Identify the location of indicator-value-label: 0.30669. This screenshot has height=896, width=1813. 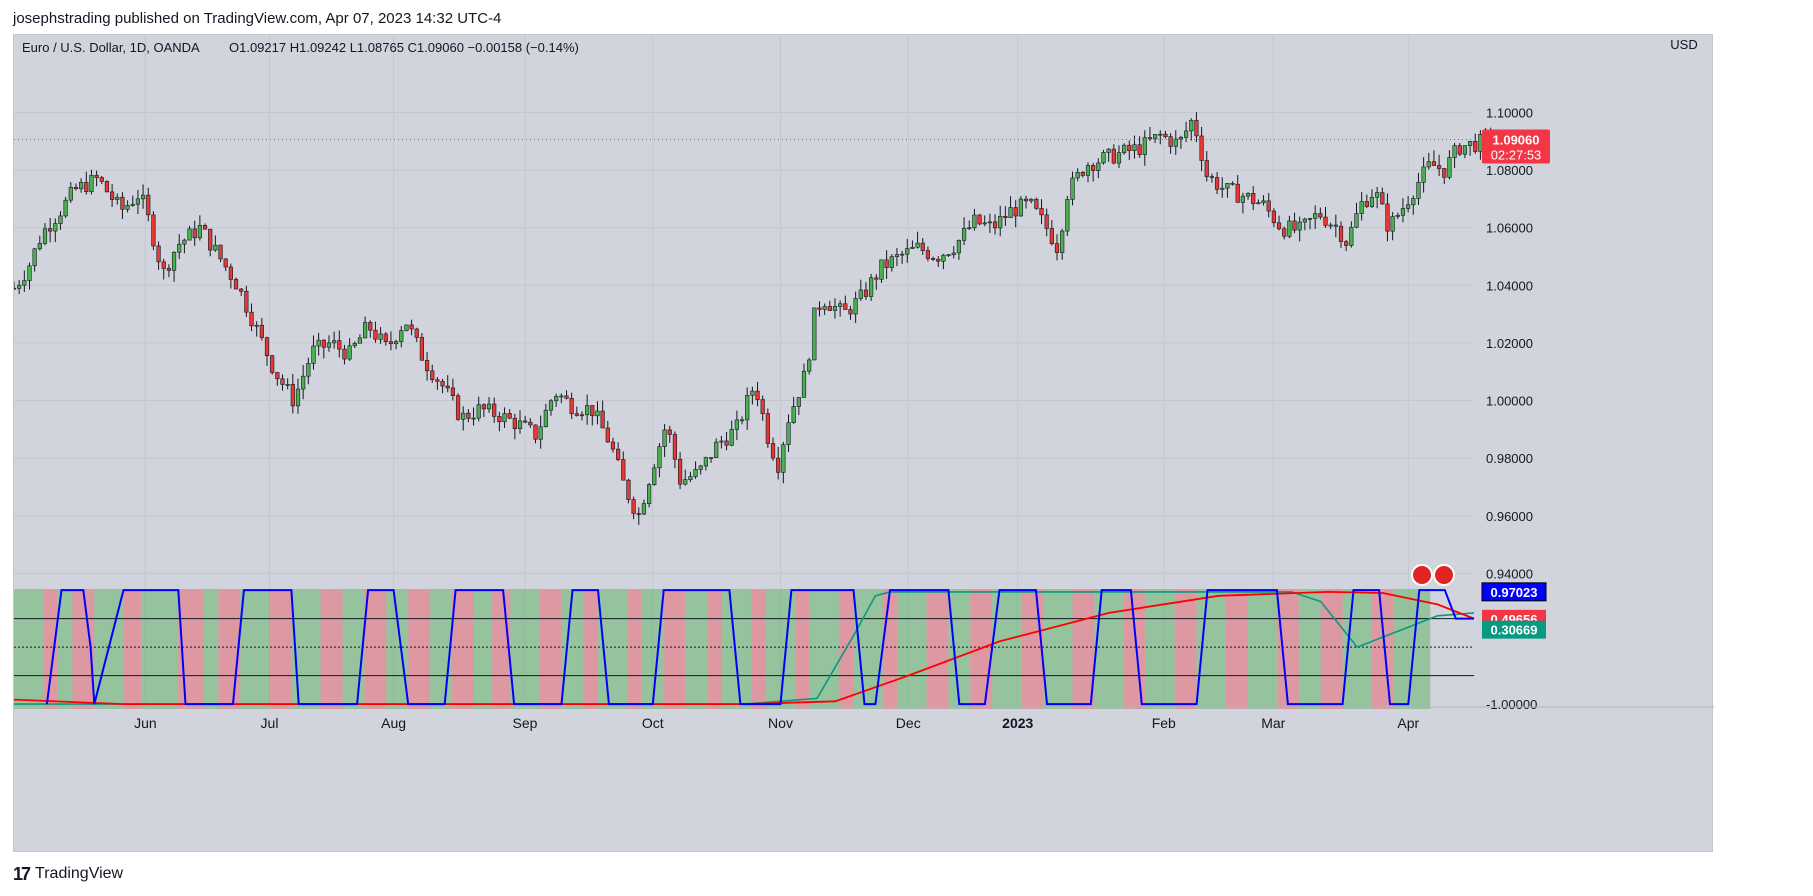
(1514, 630).